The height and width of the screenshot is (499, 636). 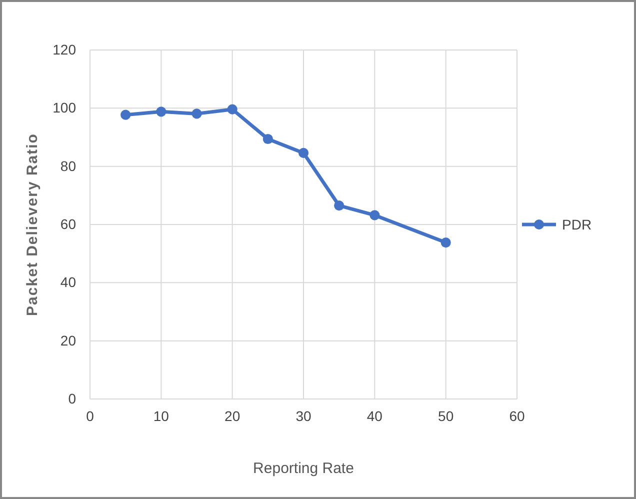 I want to click on y-tick-label: 20, so click(x=68, y=340).